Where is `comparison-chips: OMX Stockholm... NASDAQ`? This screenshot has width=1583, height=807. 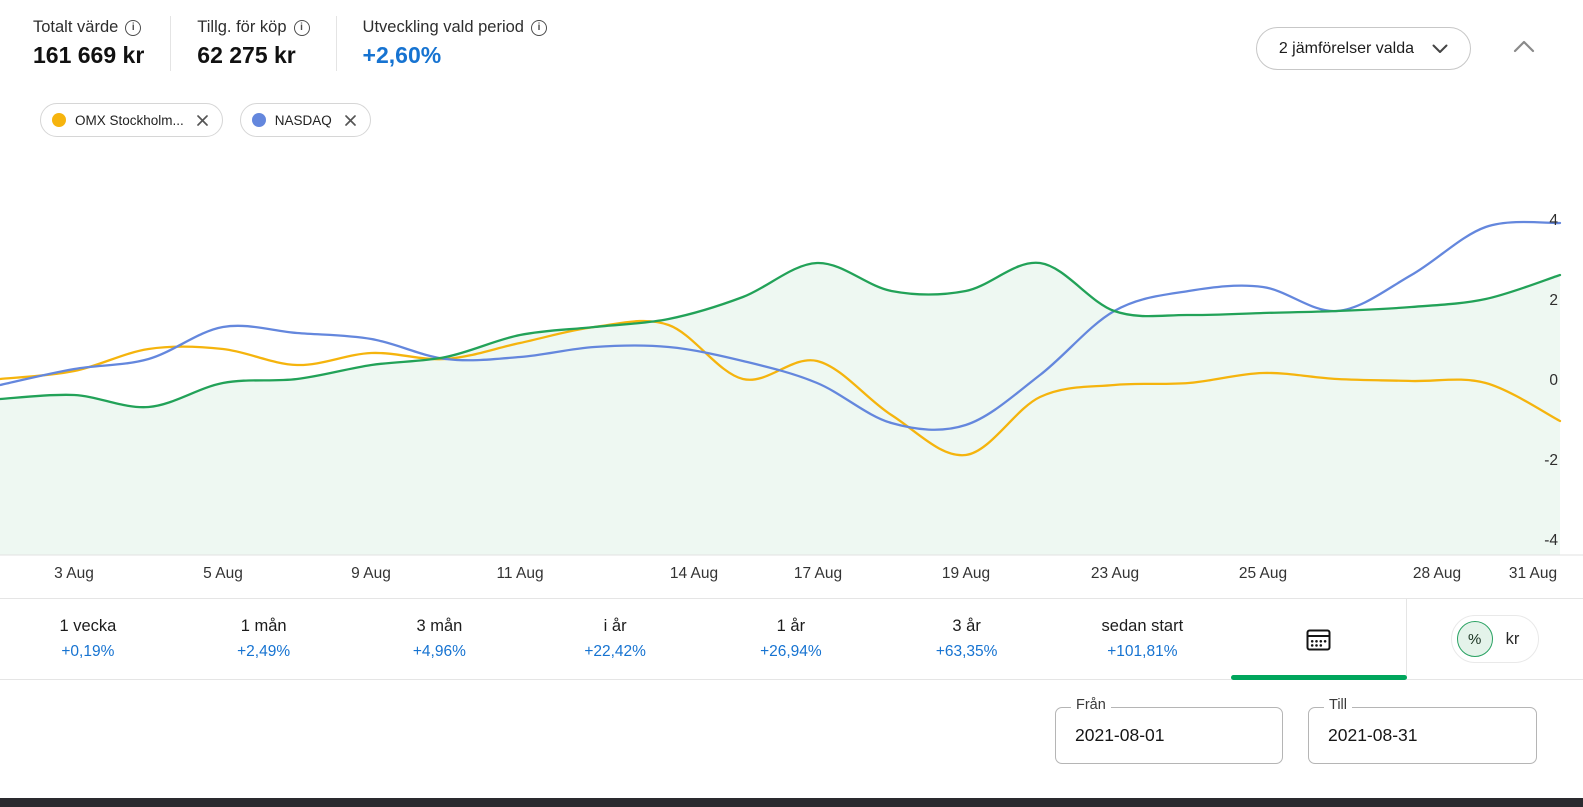
comparison-chips: OMX Stockholm... NASDAQ is located at coordinates (205, 120).